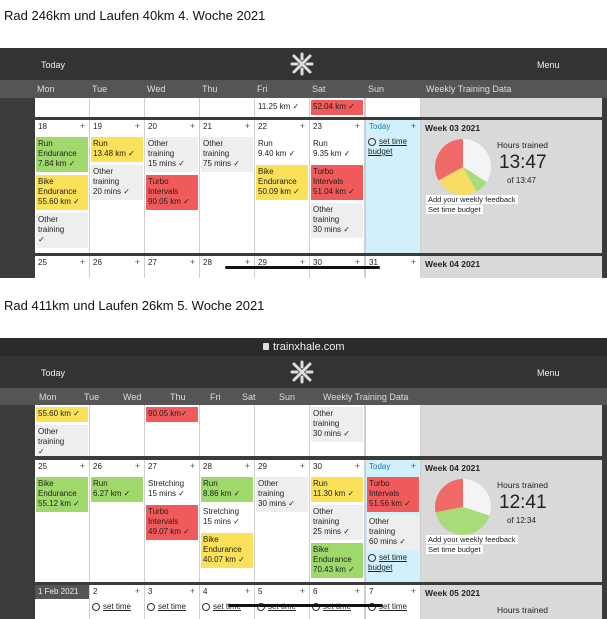  I want to click on workout-card: Run Endurance 7.84 km ✓, so click(62, 154).